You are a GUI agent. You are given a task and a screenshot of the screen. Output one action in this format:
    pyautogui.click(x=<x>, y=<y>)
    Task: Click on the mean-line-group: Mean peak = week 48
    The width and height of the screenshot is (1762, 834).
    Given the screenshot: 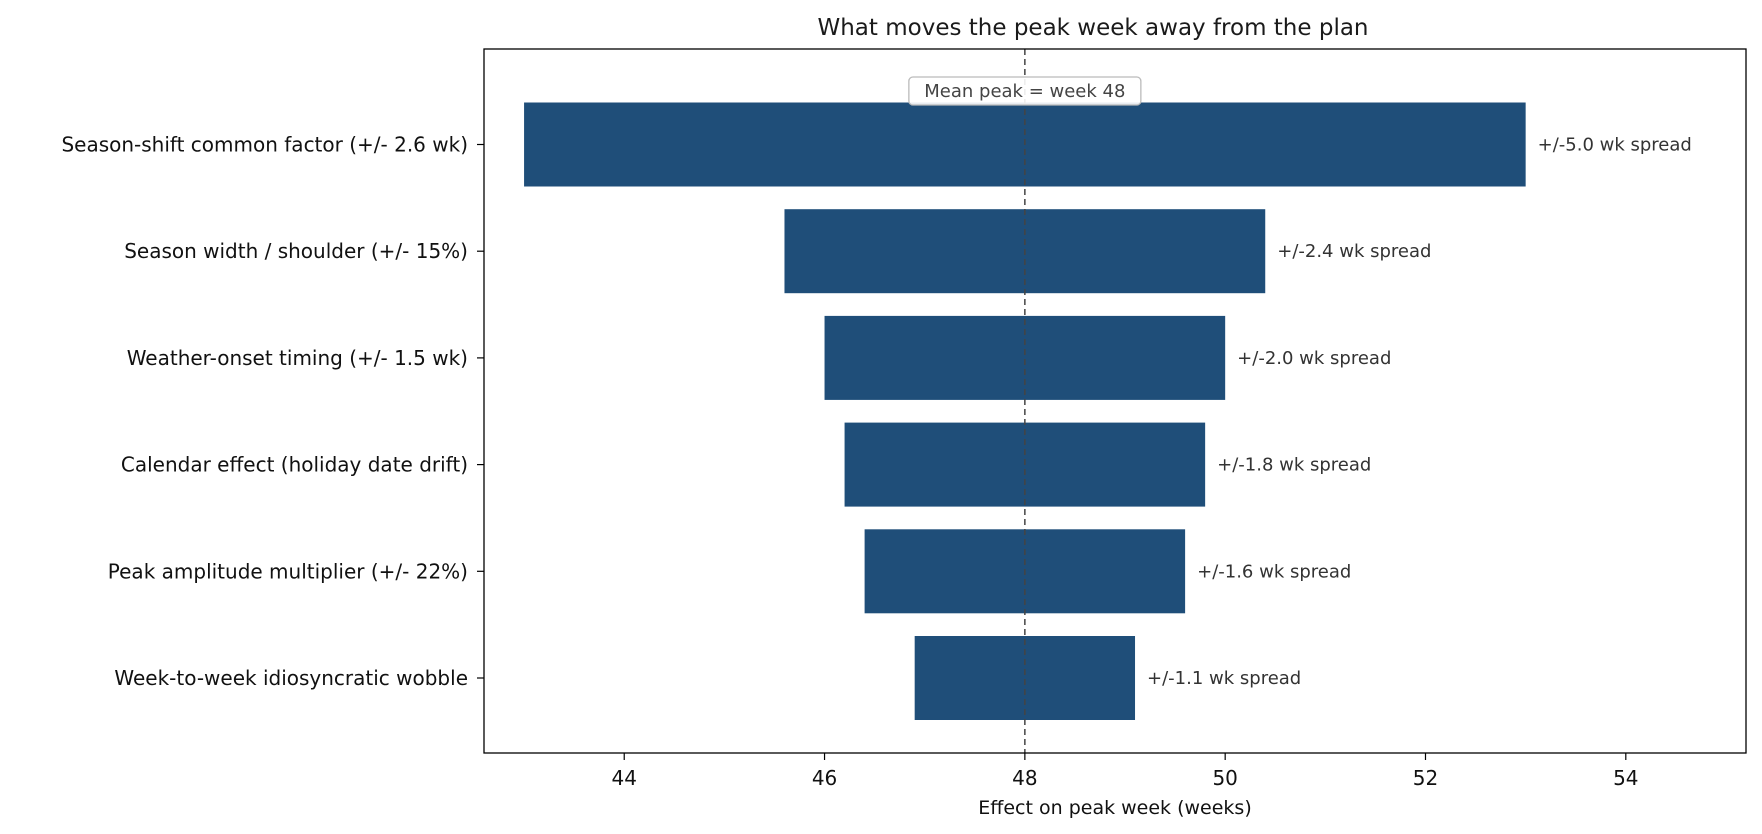 What is the action you would take?
    pyautogui.click(x=1025, y=401)
    